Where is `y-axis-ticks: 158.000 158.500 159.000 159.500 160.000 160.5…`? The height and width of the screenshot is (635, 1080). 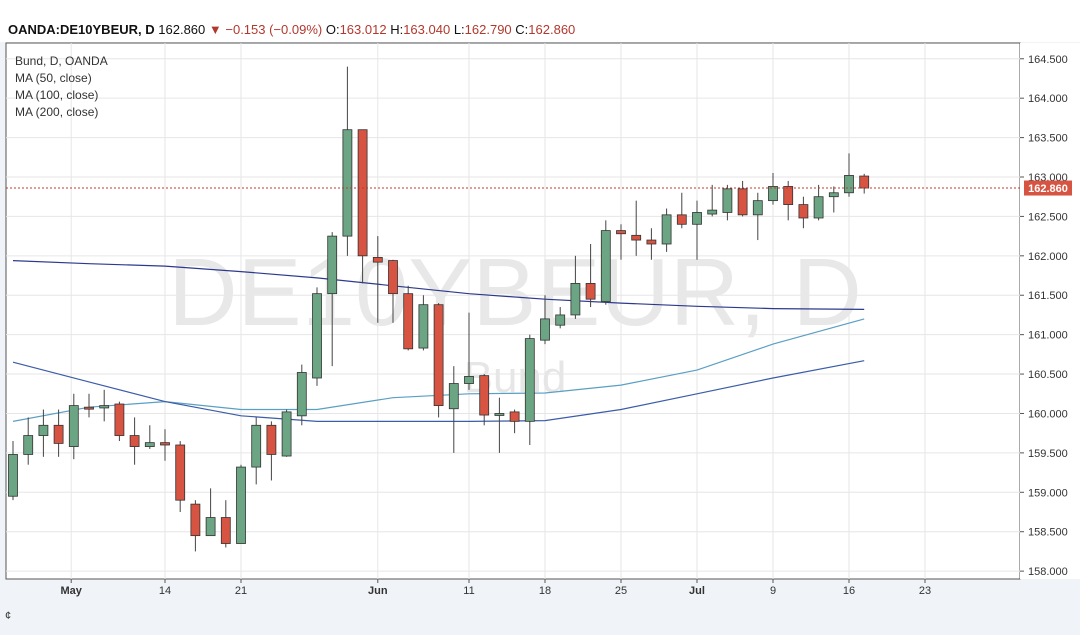
y-axis-ticks: 158.000 158.500 159.000 159.500 160.000 160.5… is located at coordinates (1044, 316).